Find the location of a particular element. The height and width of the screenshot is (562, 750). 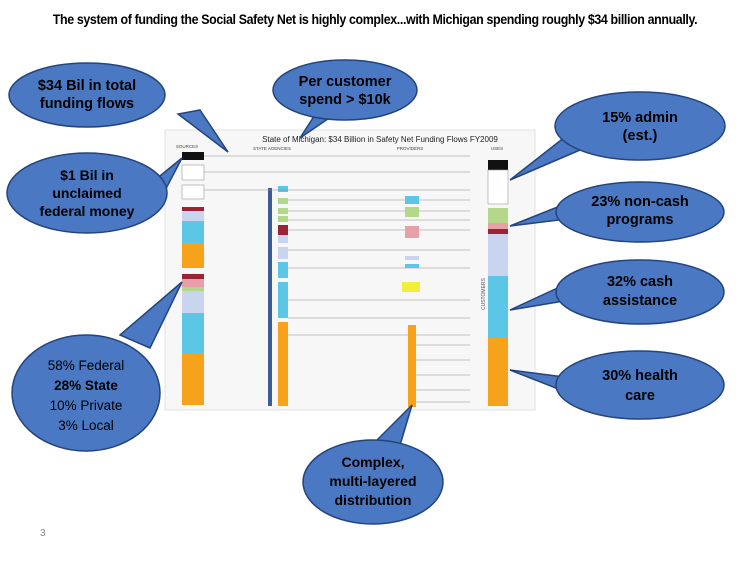

uses-column: CUSTOMERS is located at coordinates (495, 283).